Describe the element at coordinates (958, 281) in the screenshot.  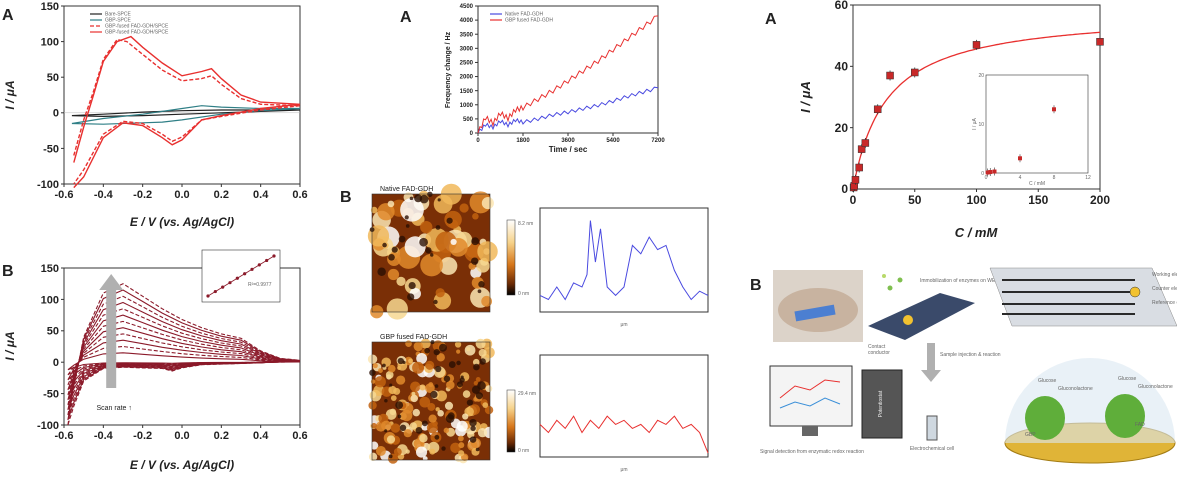
I see `immobilization-label: Immobilization of enzymes on WE` at that location.